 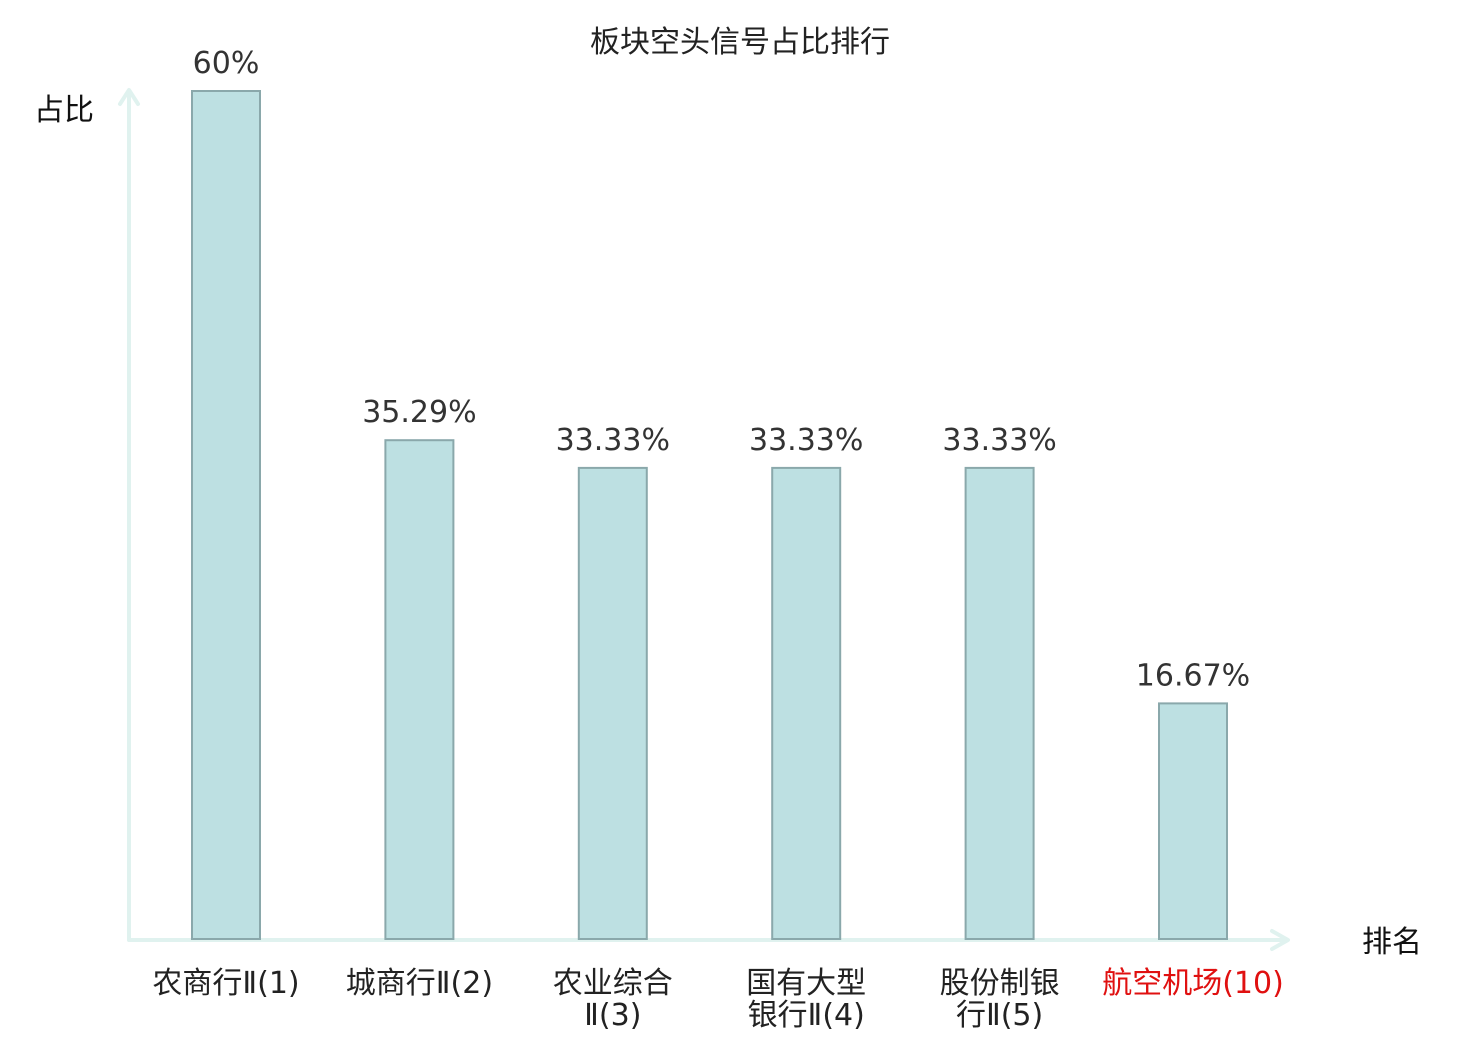 What do you see at coordinates (806, 1015) in the screenshot?
I see `category-label-4-line-2: 银行Ⅱ(4)` at bounding box center [806, 1015].